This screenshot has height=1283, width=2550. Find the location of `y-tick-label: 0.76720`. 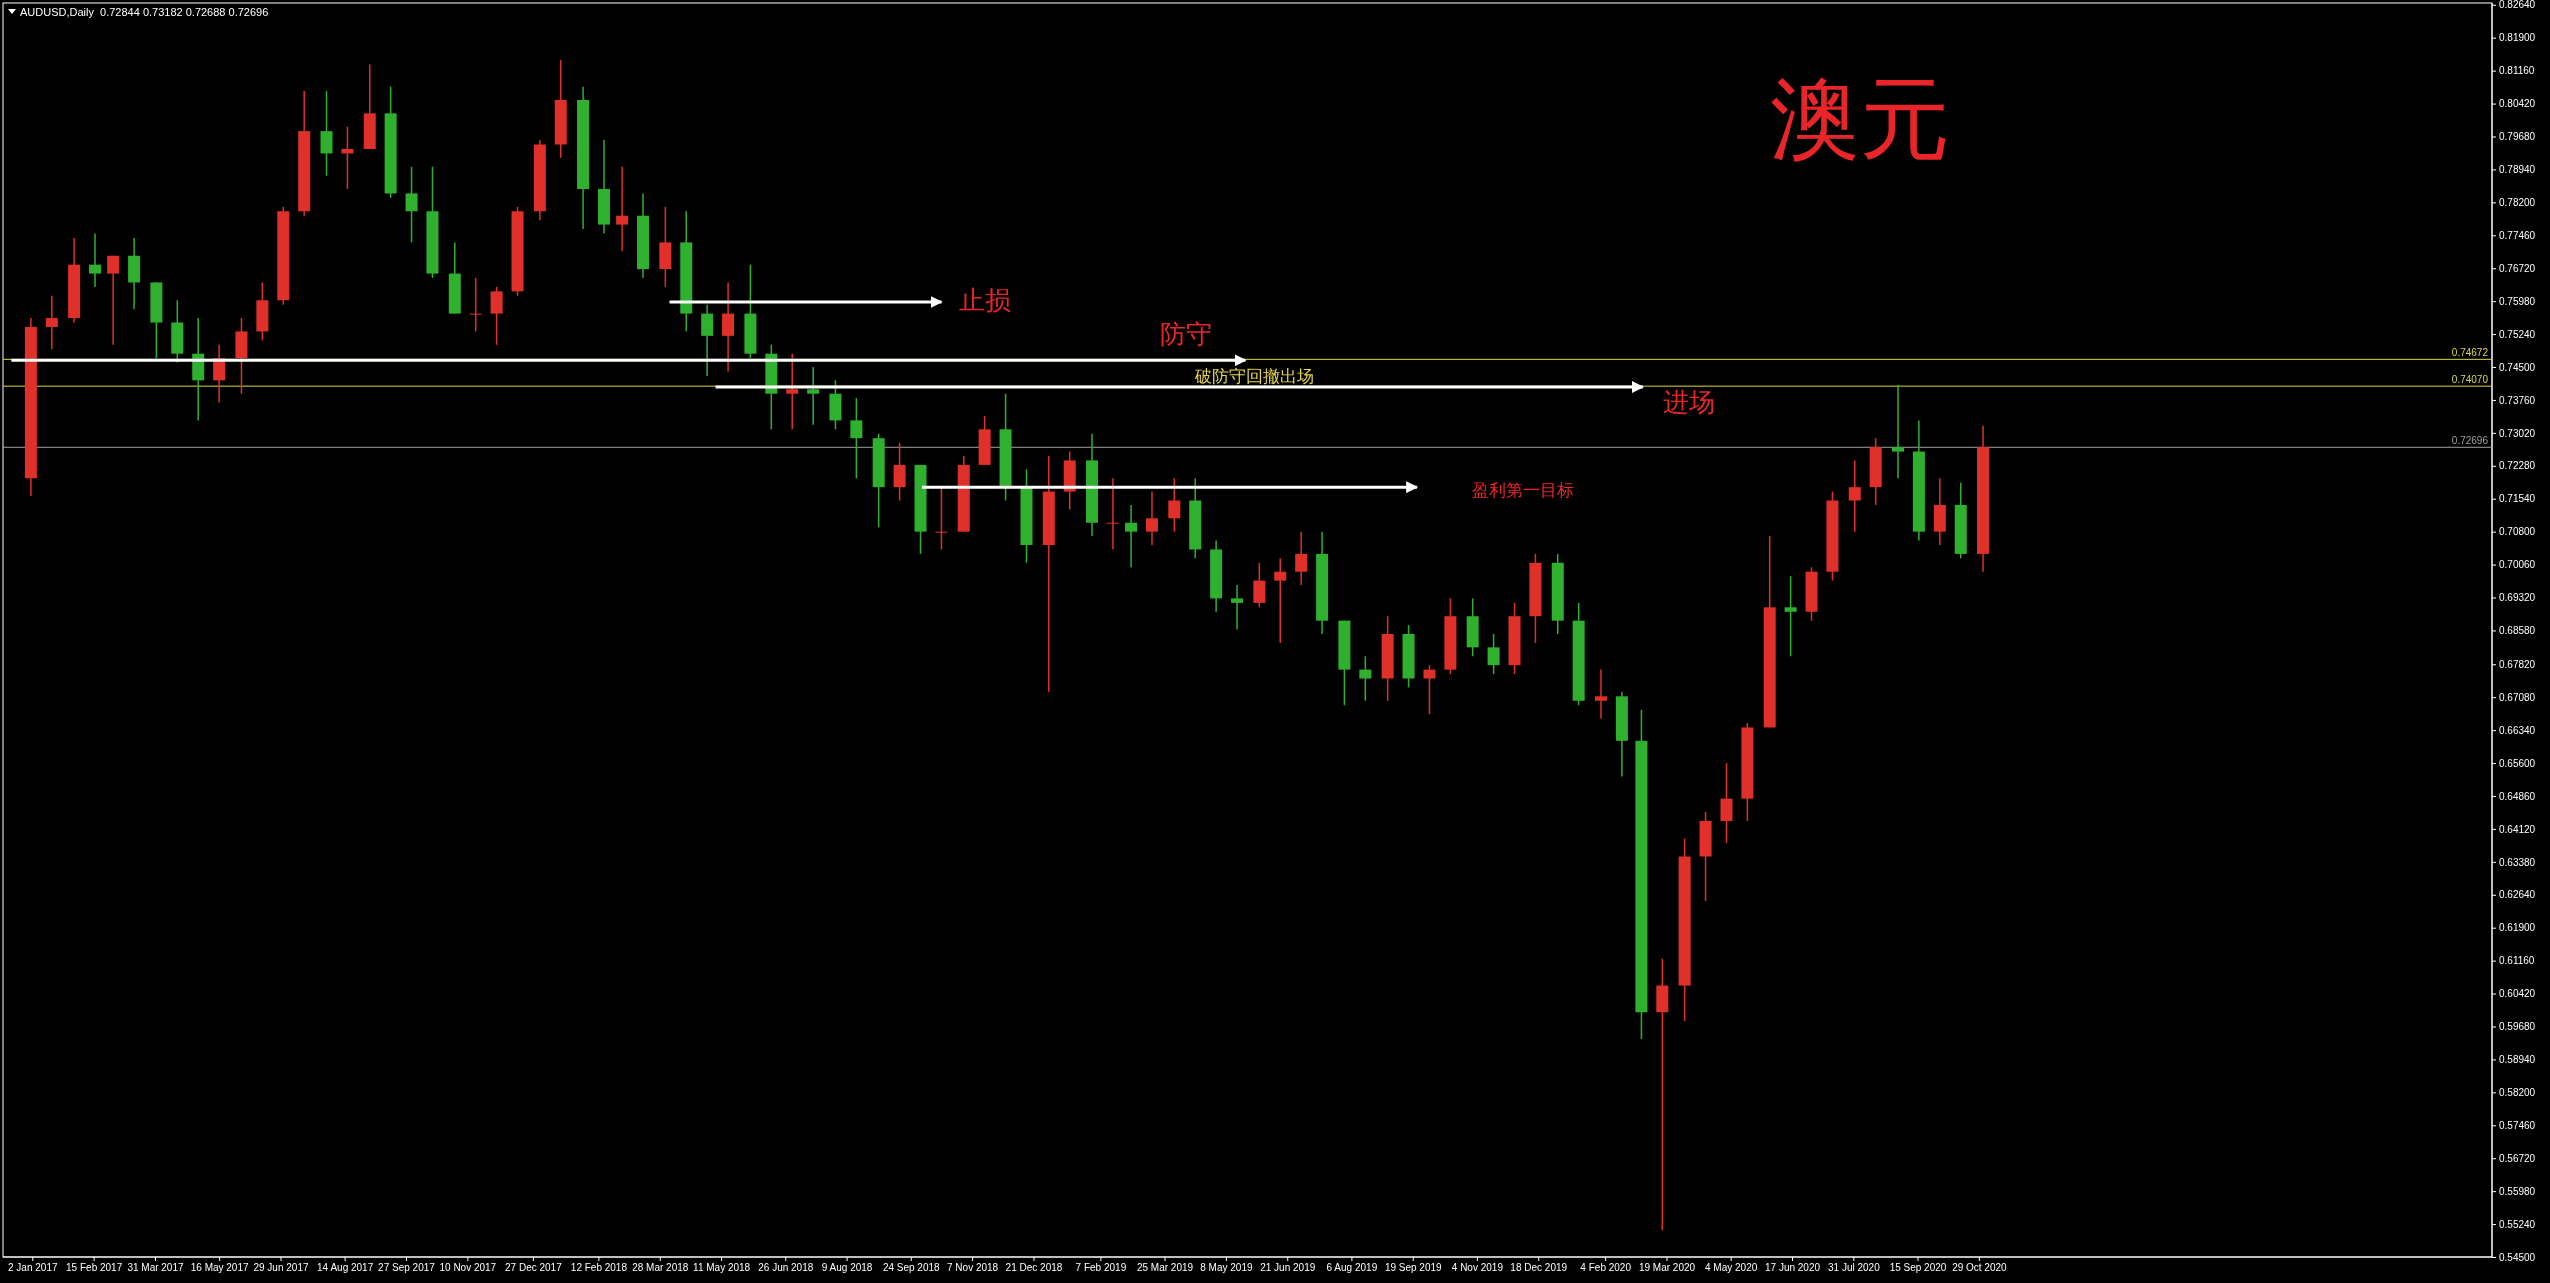

y-tick-label: 0.76720 is located at coordinates (2517, 268).